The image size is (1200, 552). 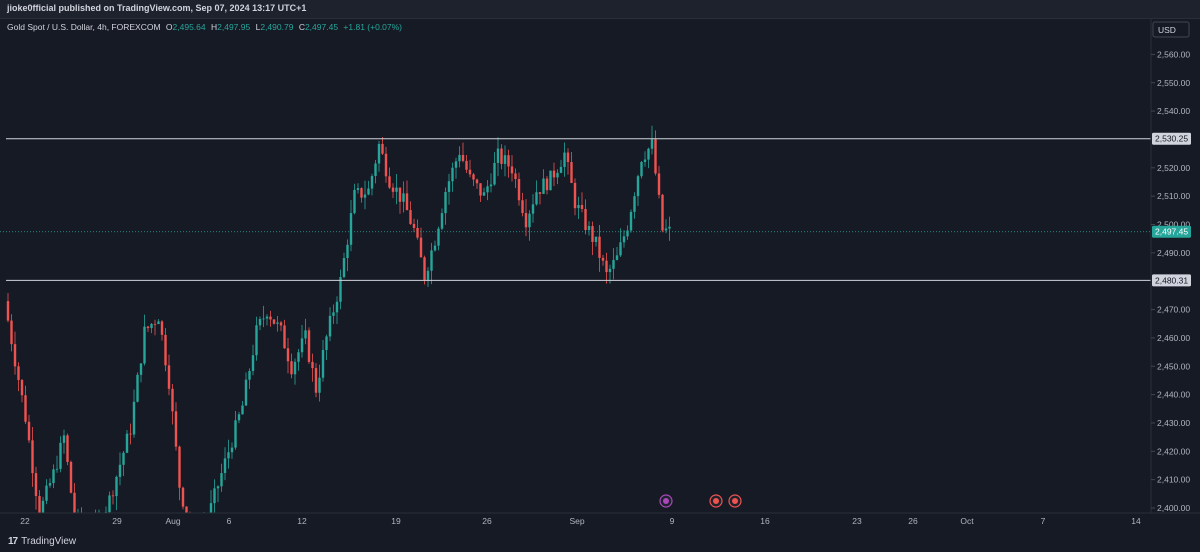 I want to click on currency-label-box, so click(x=1171, y=29).